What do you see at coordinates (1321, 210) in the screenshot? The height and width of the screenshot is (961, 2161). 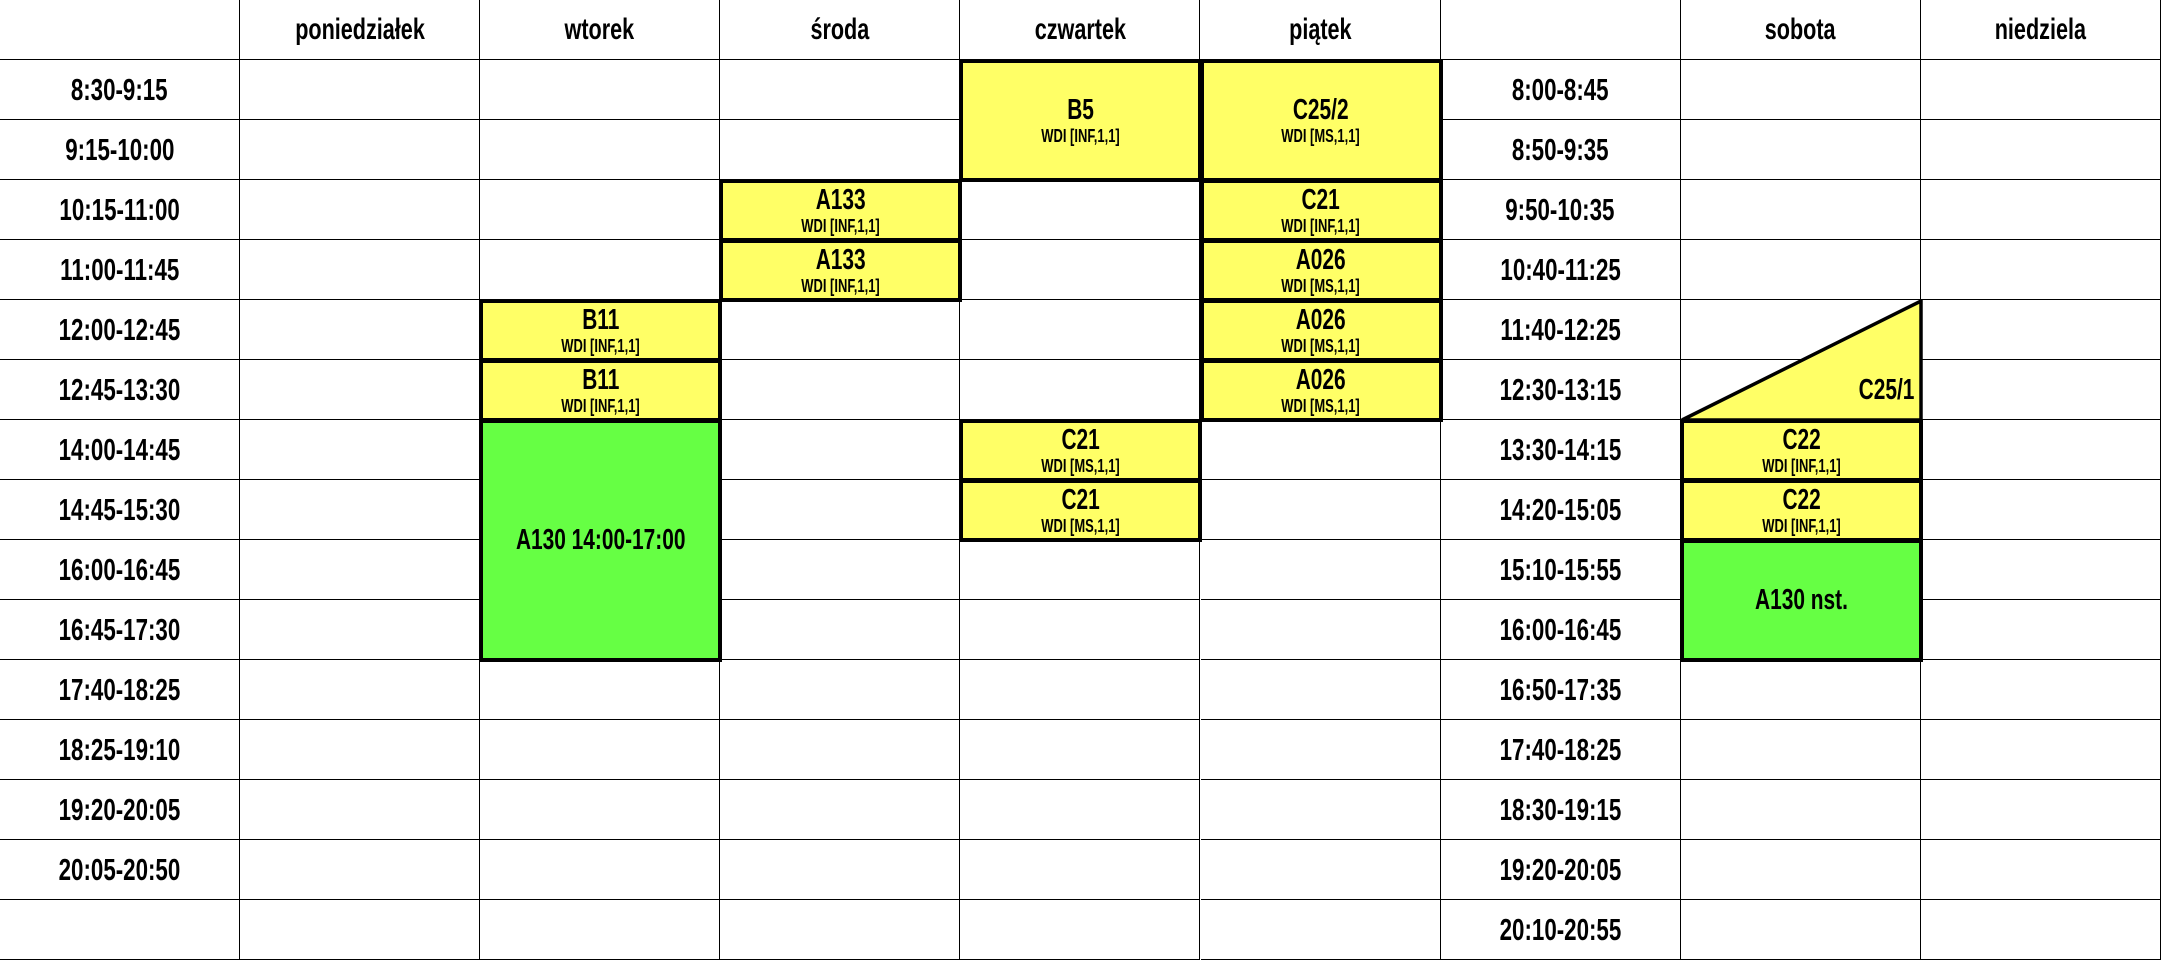 I see `class-block-lecture: C21 WDI [INF,1,1]` at bounding box center [1321, 210].